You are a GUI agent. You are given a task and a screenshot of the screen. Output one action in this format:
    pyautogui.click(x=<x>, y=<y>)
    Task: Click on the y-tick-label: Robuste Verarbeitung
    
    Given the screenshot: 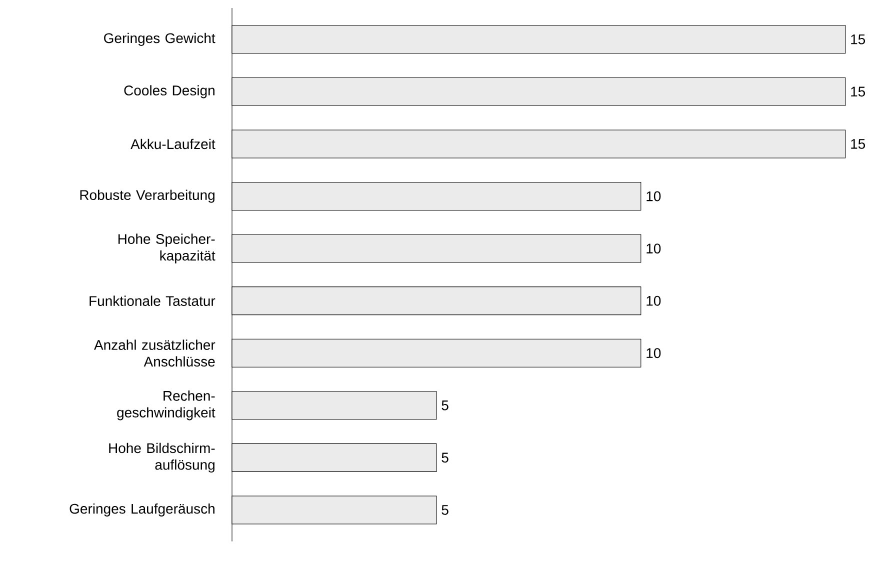 What is the action you would take?
    pyautogui.click(x=147, y=196)
    